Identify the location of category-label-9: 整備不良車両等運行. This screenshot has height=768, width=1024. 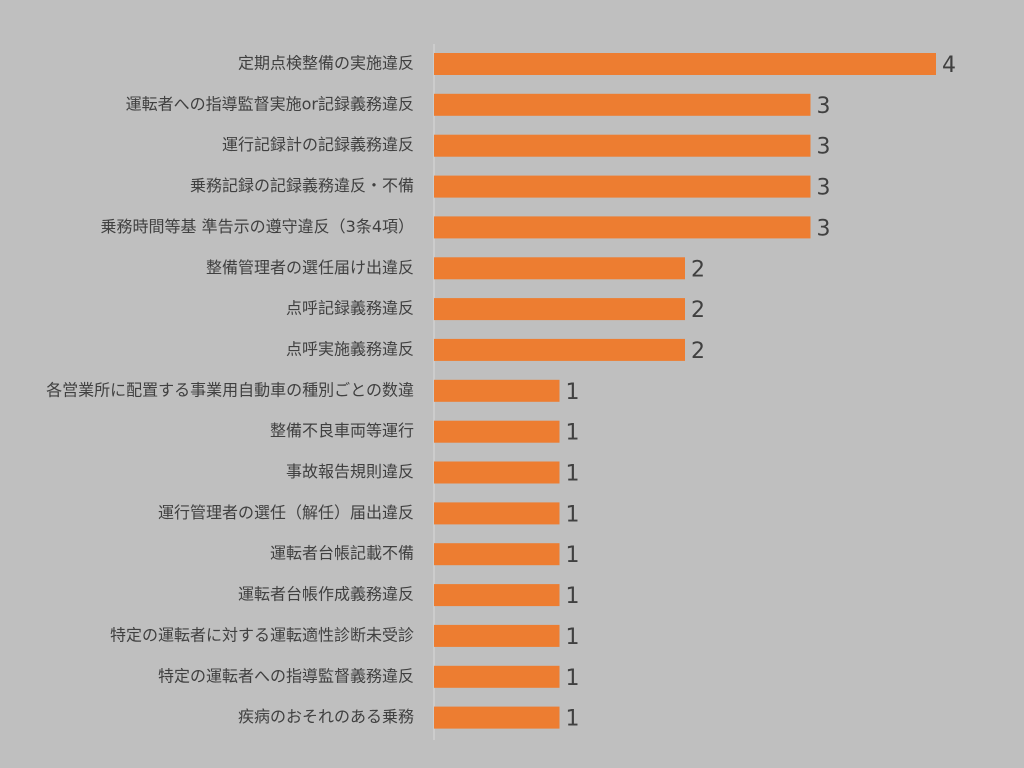
(342, 430).